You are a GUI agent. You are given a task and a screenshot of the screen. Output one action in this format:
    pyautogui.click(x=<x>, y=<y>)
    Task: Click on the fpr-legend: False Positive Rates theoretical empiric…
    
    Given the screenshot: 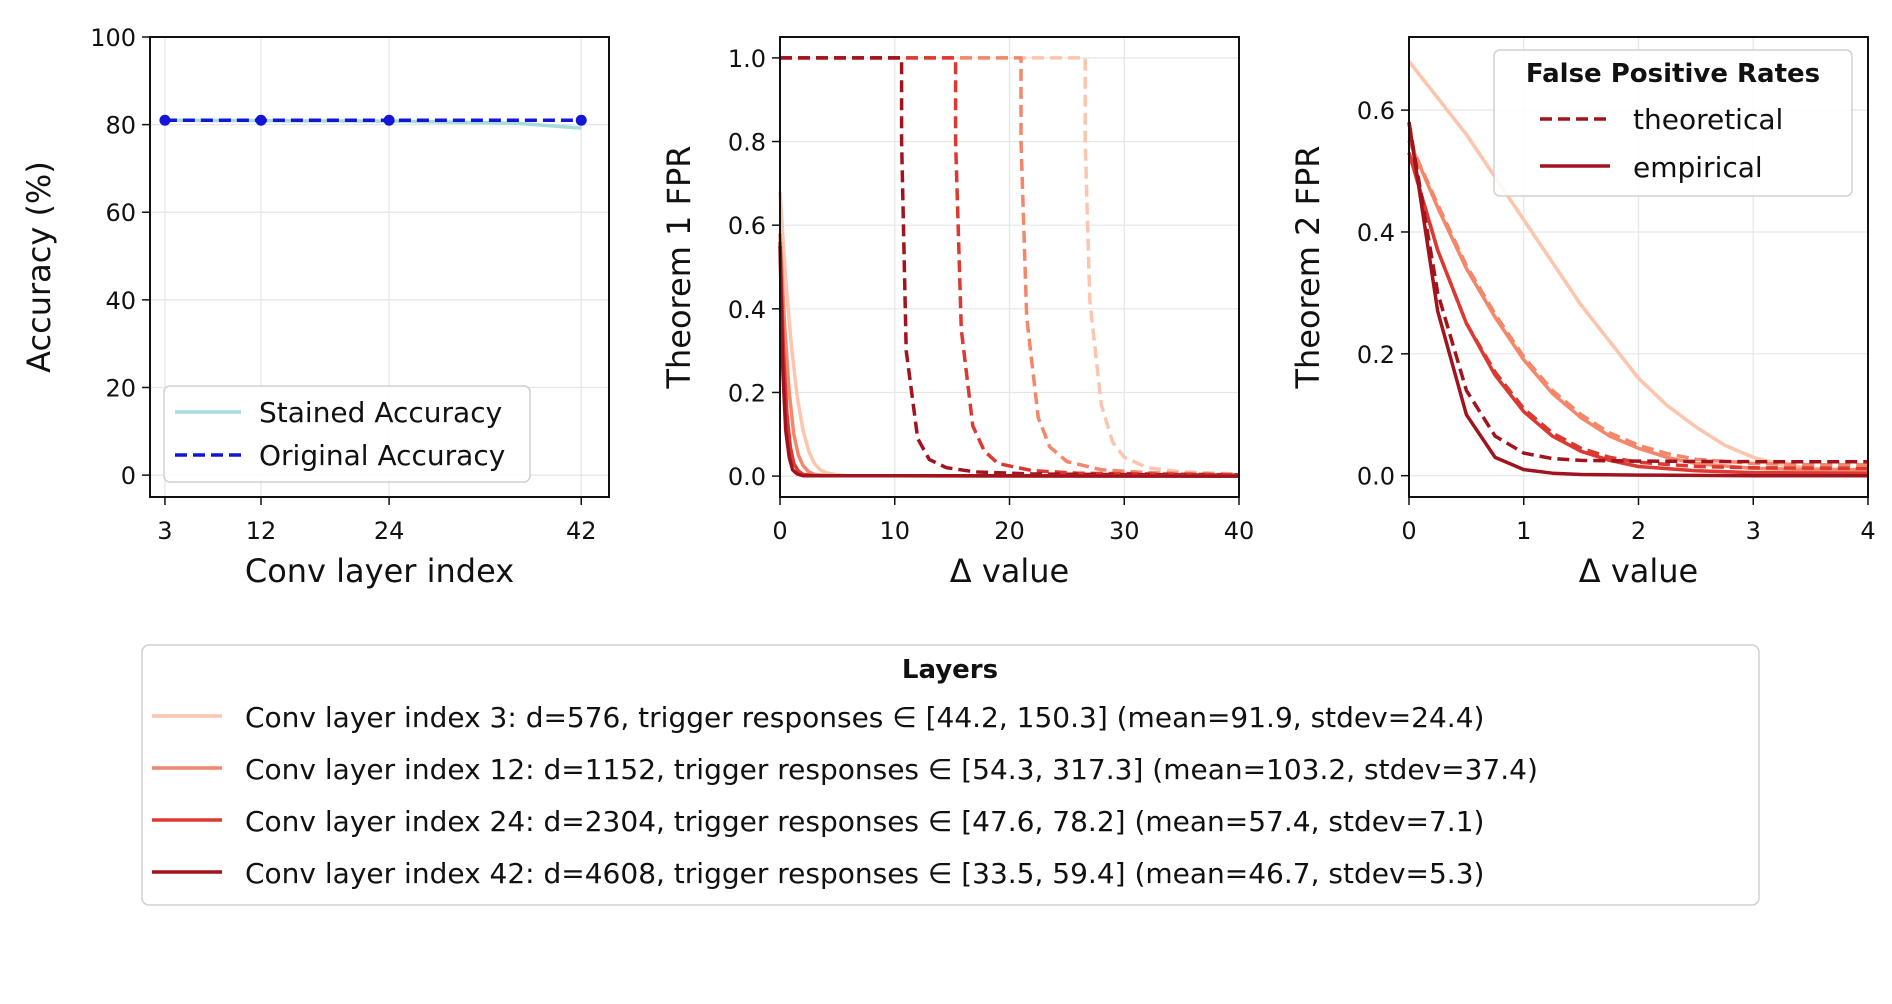 What is the action you would take?
    pyautogui.click(x=1673, y=123)
    